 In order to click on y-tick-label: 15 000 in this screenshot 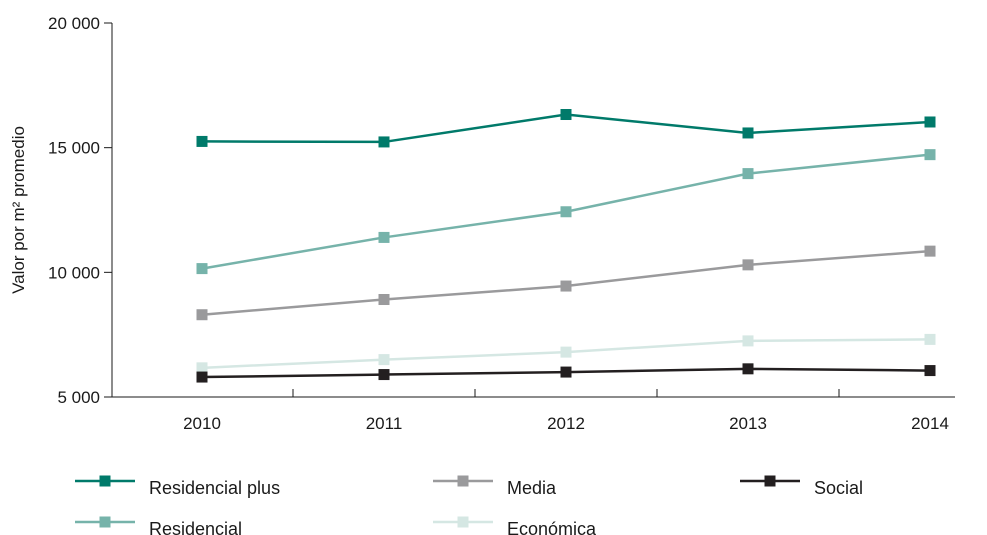, I will do `click(74, 148)`.